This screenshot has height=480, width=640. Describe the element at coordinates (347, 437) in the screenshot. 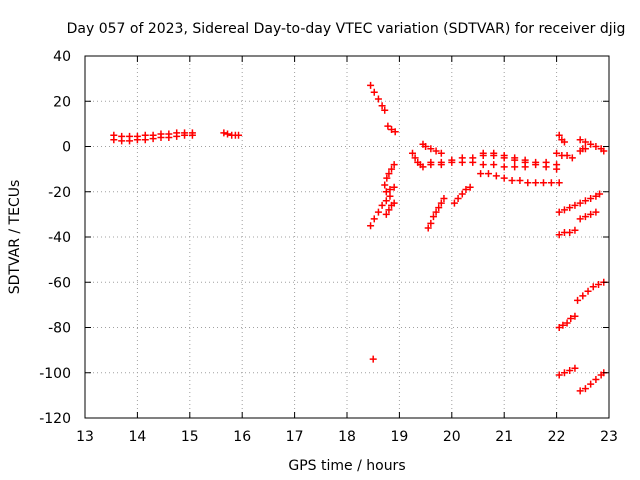

I see `x-tick-label: 18` at that location.